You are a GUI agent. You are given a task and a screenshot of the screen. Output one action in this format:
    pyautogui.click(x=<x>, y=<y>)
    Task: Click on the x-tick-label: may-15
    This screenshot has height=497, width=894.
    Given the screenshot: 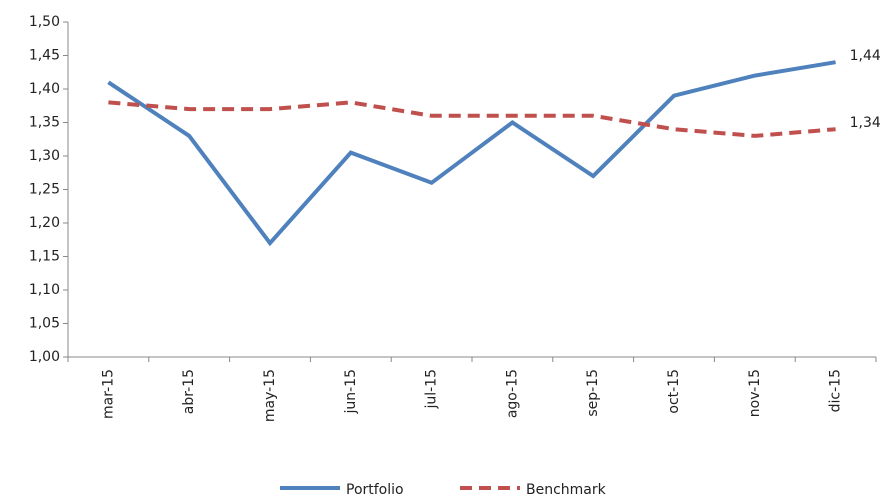 What is the action you would take?
    pyautogui.click(x=270, y=395)
    